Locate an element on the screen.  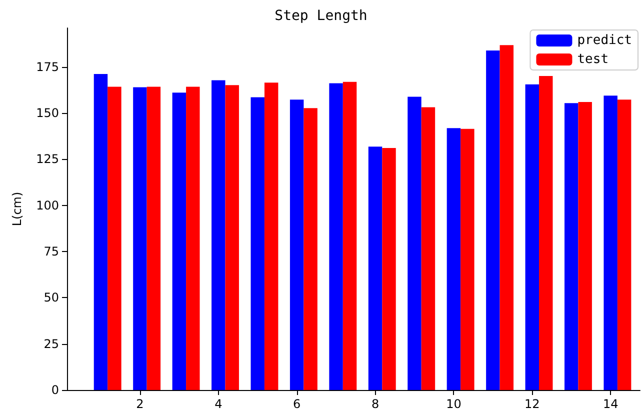
legend-label: test is located at coordinates (593, 59).